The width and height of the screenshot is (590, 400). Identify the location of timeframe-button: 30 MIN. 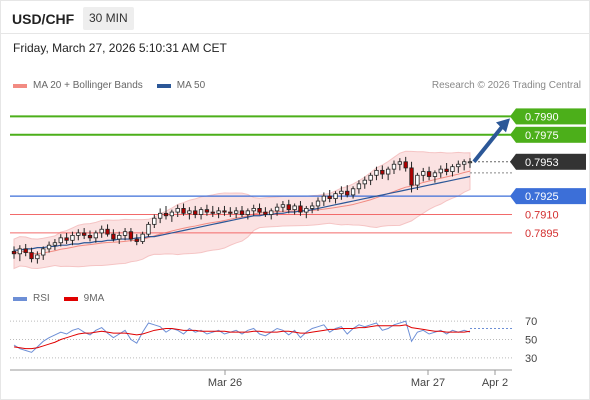
(108, 18).